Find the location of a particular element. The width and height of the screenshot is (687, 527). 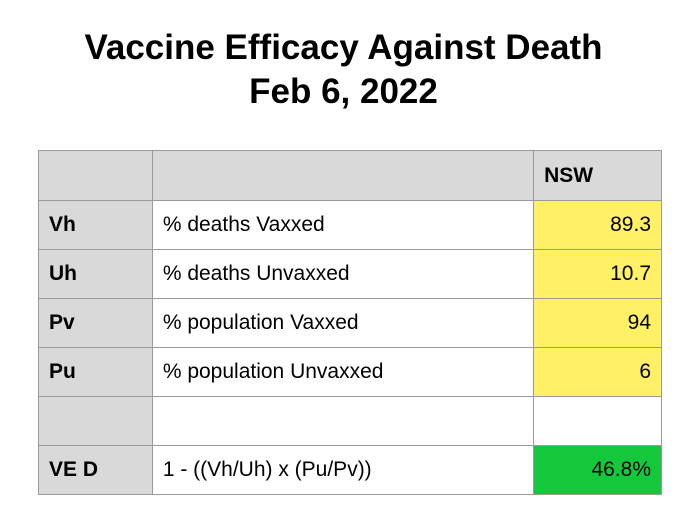

row-formula: 1 - ((Vh/Uh) x (Pu/Pv)) is located at coordinates (343, 470).